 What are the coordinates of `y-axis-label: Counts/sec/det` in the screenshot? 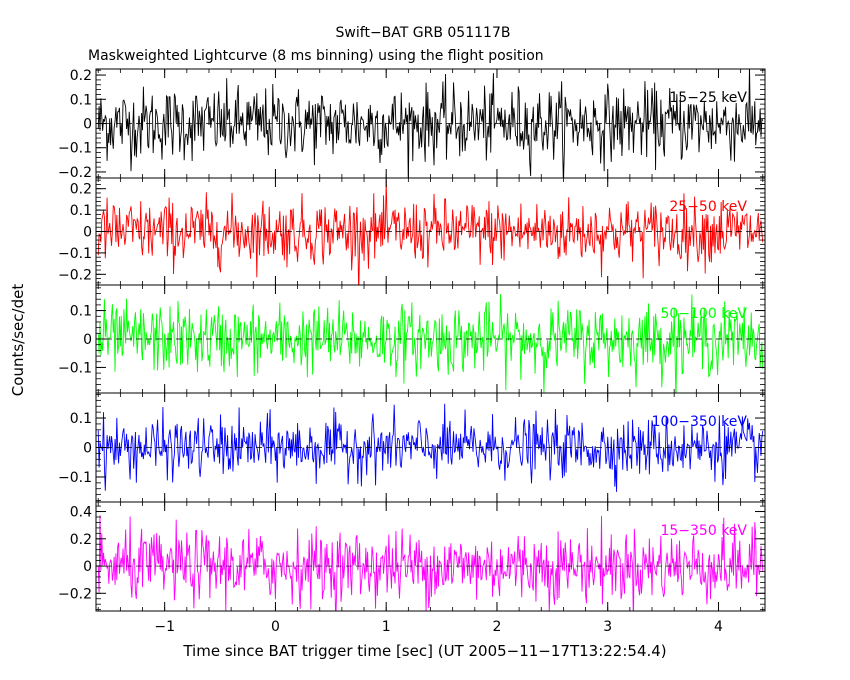 It's located at (18, 340).